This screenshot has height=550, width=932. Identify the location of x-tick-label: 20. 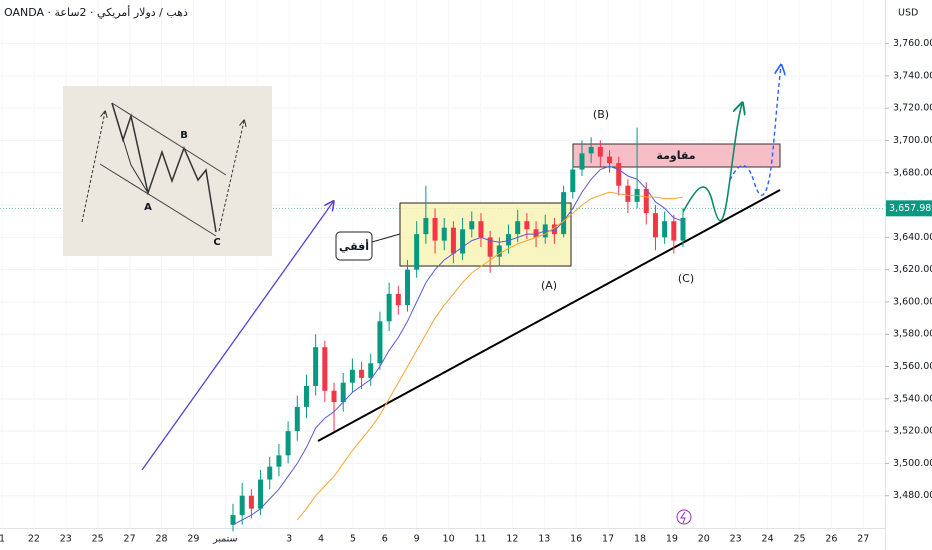
(704, 539).